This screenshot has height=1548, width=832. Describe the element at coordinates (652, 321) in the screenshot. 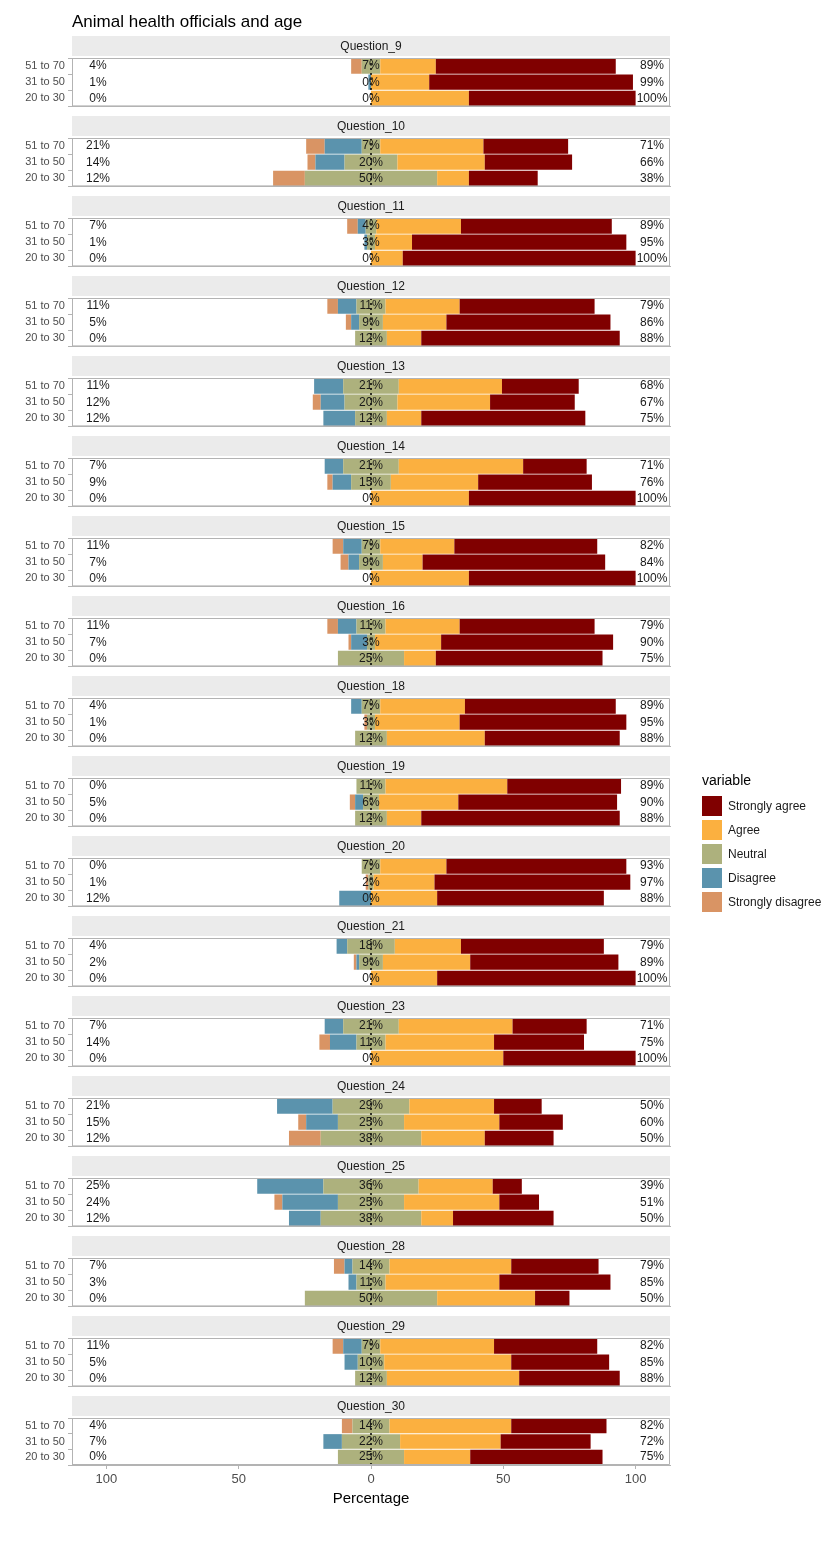

I see `annotation: 86%` at that location.